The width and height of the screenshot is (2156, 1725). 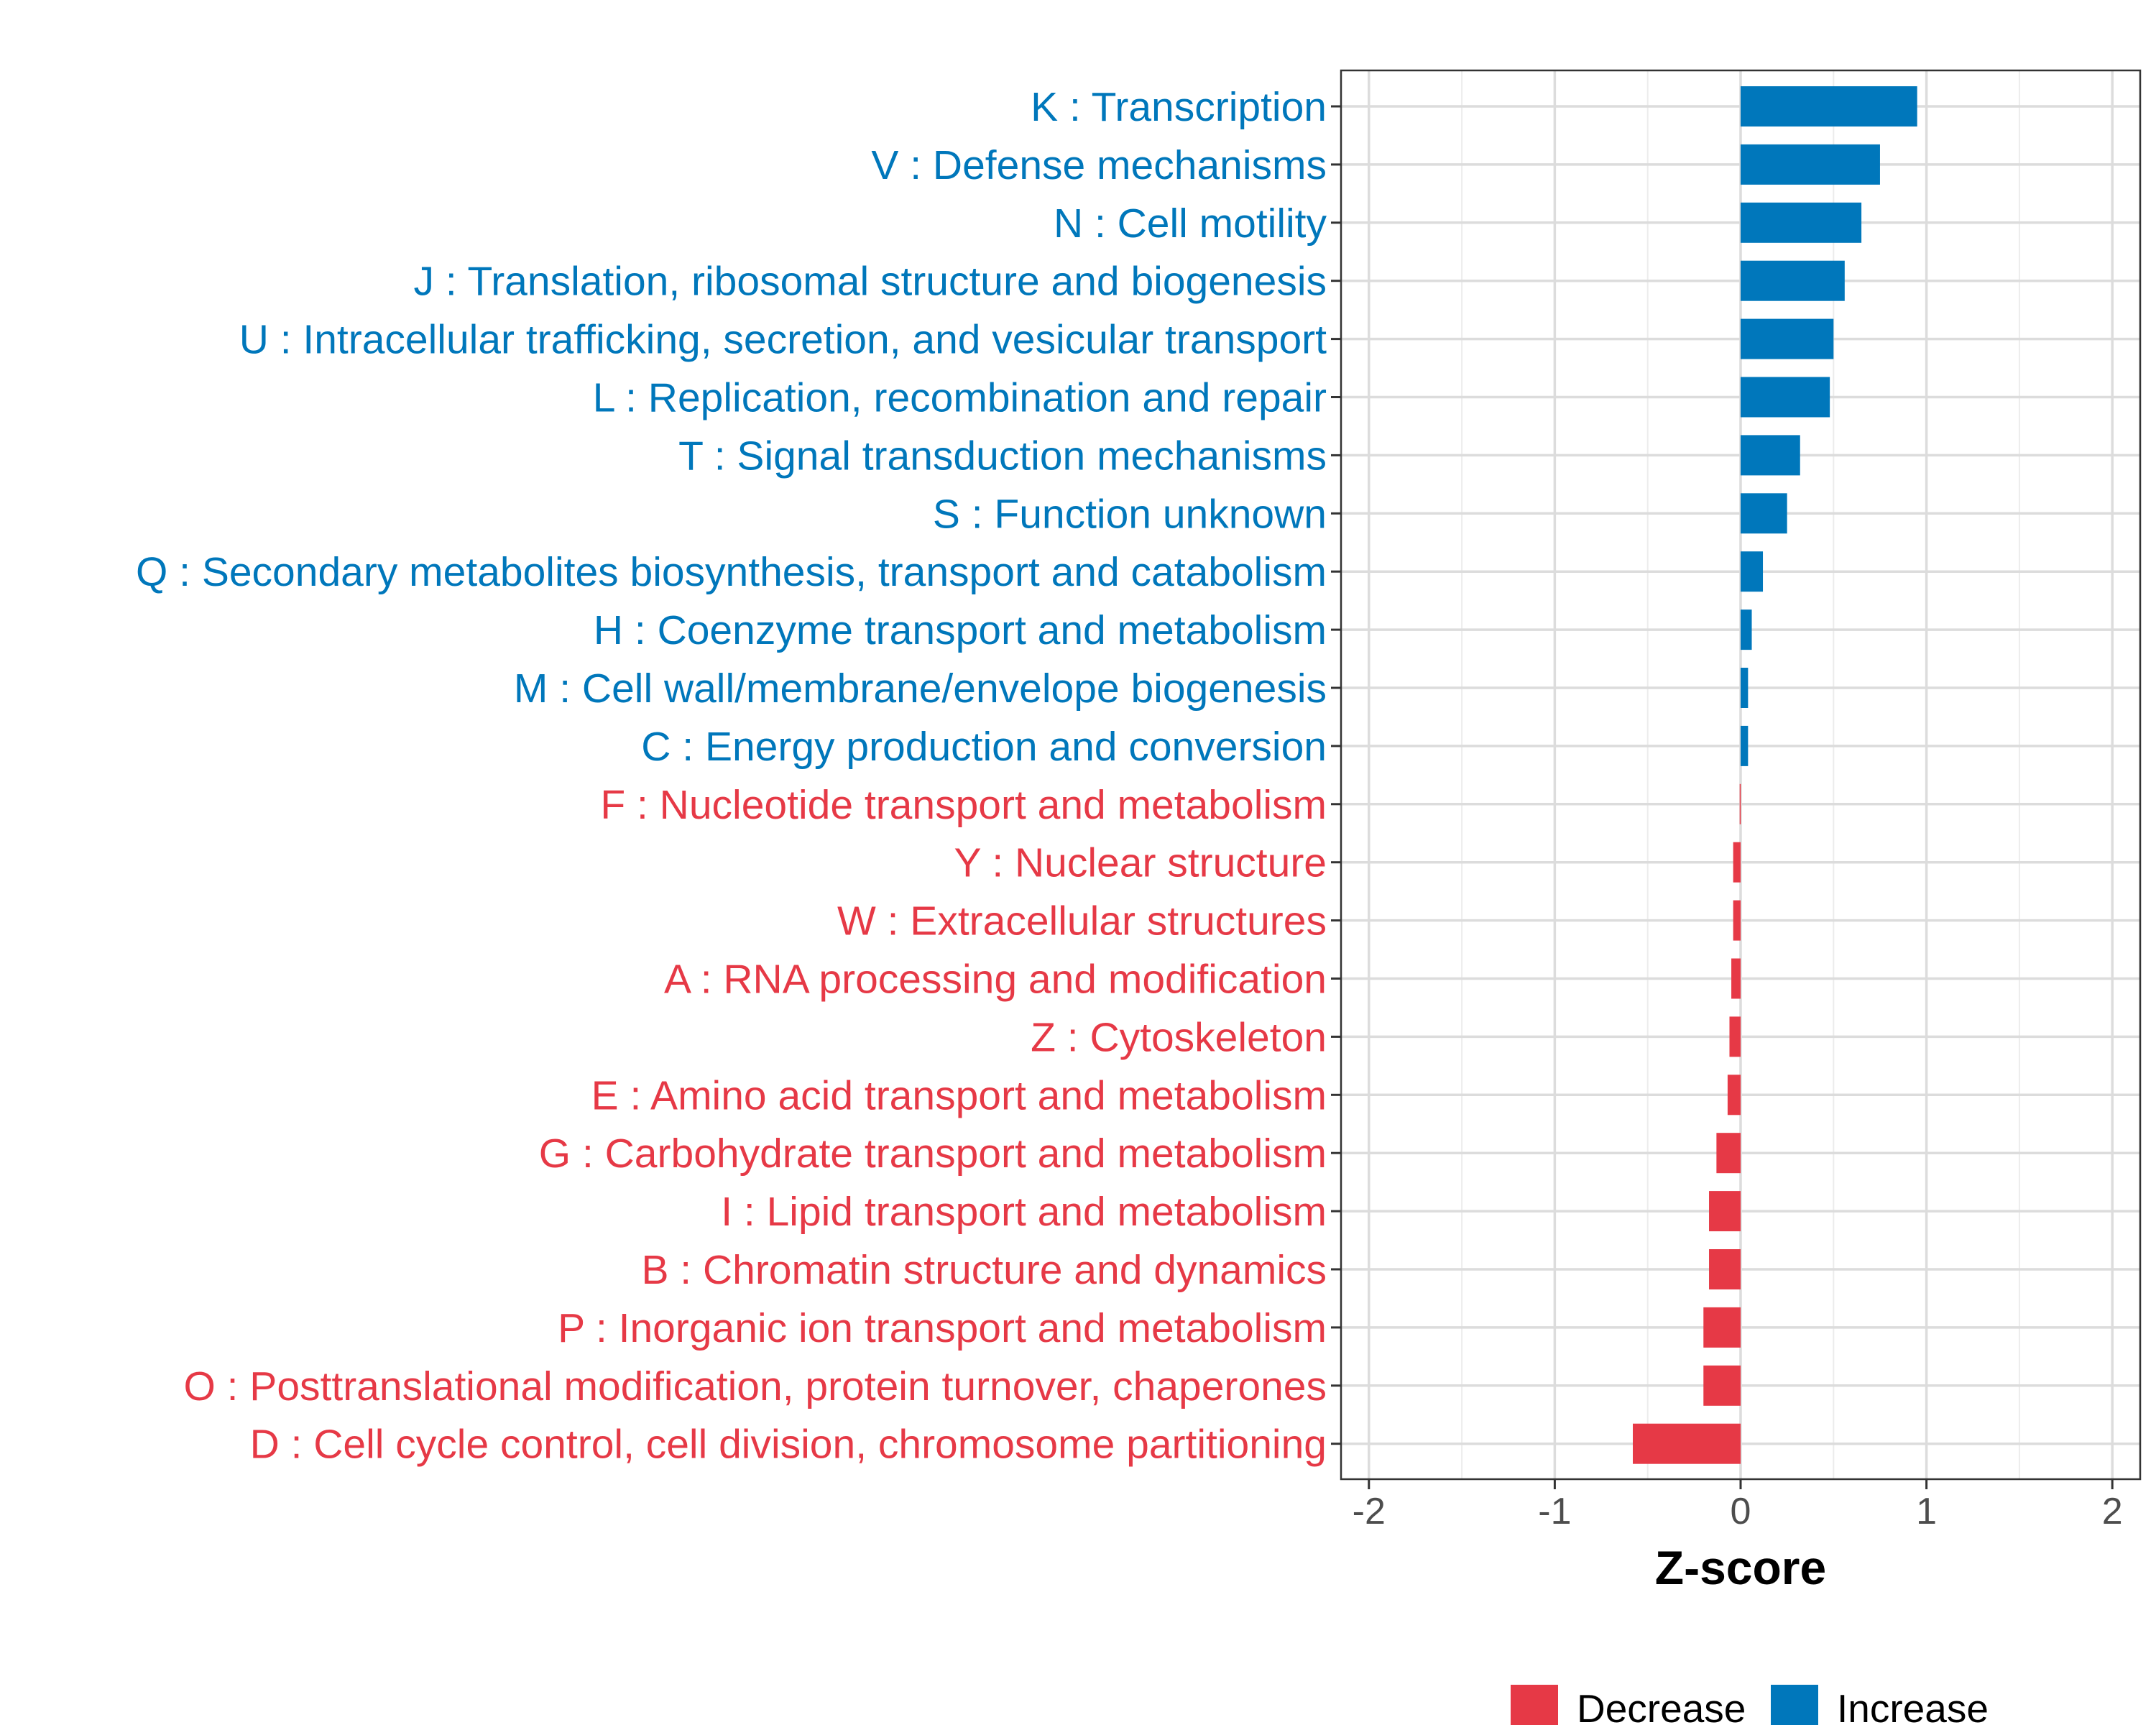 What do you see at coordinates (1740, 1567) in the screenshot?
I see `x-axis-title: Z-score` at bounding box center [1740, 1567].